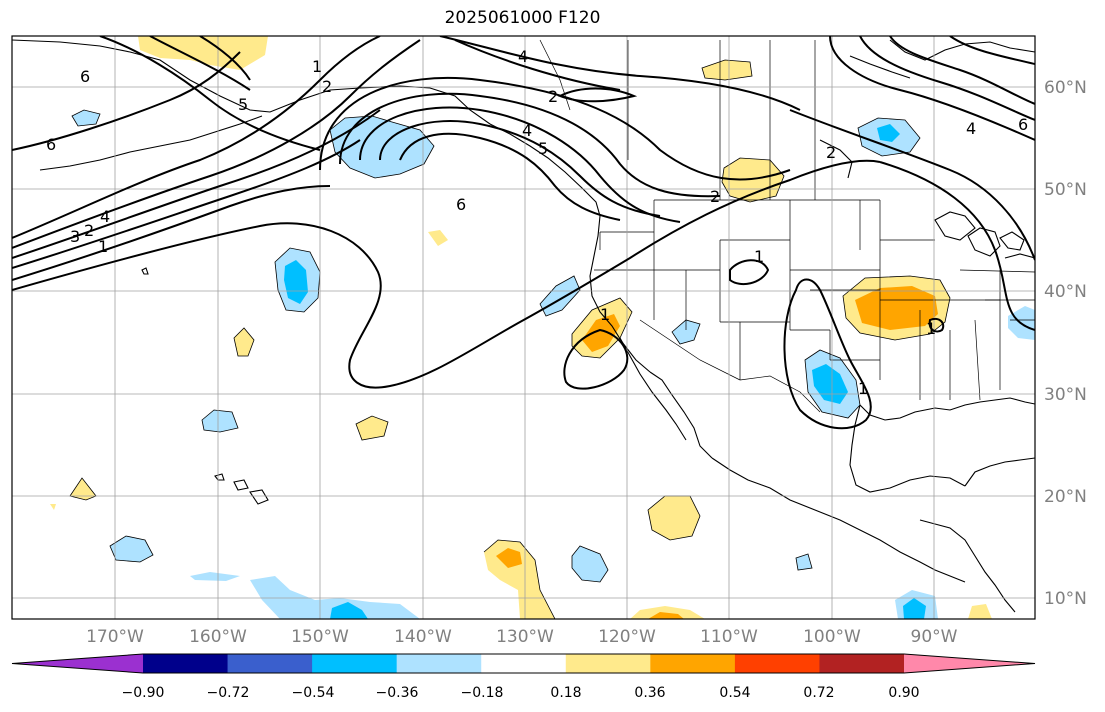 This screenshot has width=1105, height=712. What do you see at coordinates (729, 637) in the screenshot?
I see `lon-tick: 110°W` at bounding box center [729, 637].